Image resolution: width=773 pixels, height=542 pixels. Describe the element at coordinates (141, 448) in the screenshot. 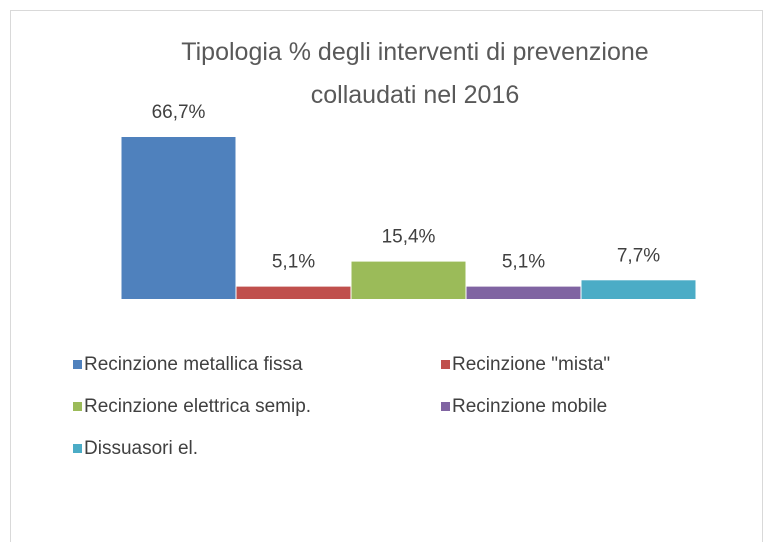

I see `legend-label: Dissuasori el.` at that location.